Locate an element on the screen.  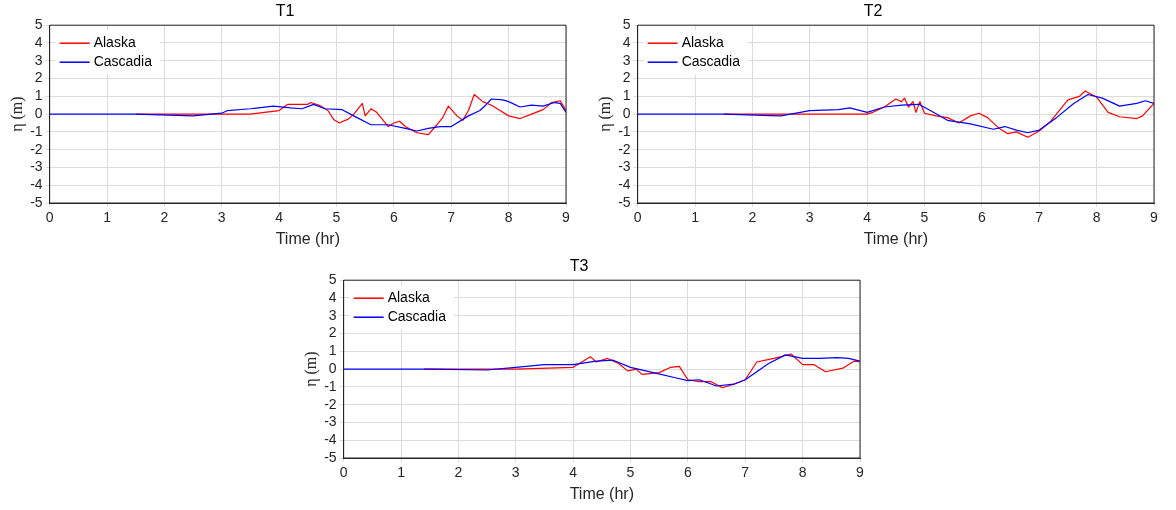
chart-title: T2 is located at coordinates (873, 11).